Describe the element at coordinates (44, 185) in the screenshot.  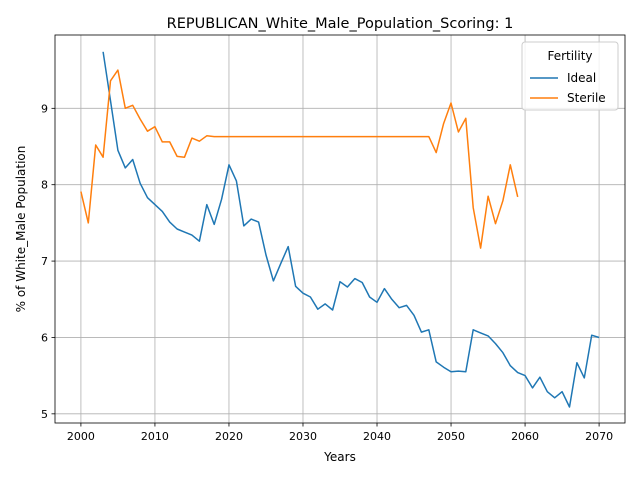
I see `y-tick-label: 8` at that location.